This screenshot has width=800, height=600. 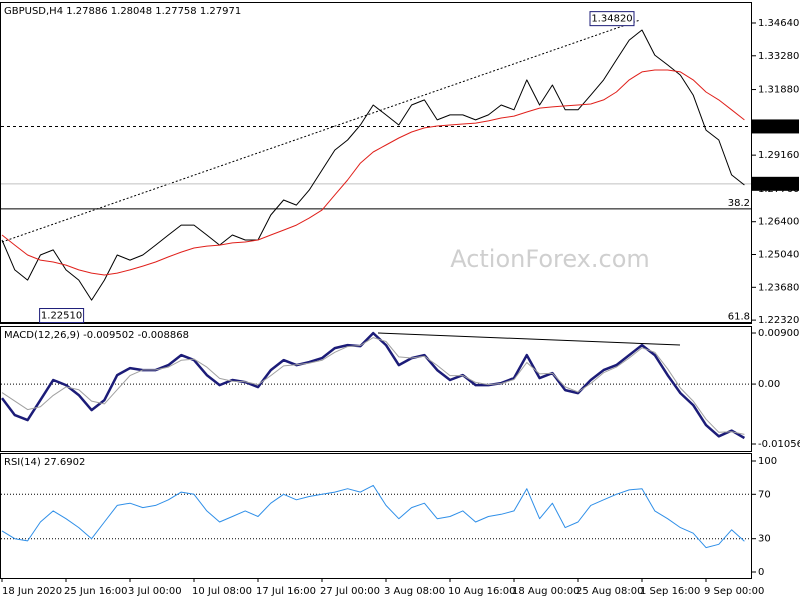 What do you see at coordinates (764, 539) in the screenshot?
I see `y-tick-label: 30` at bounding box center [764, 539].